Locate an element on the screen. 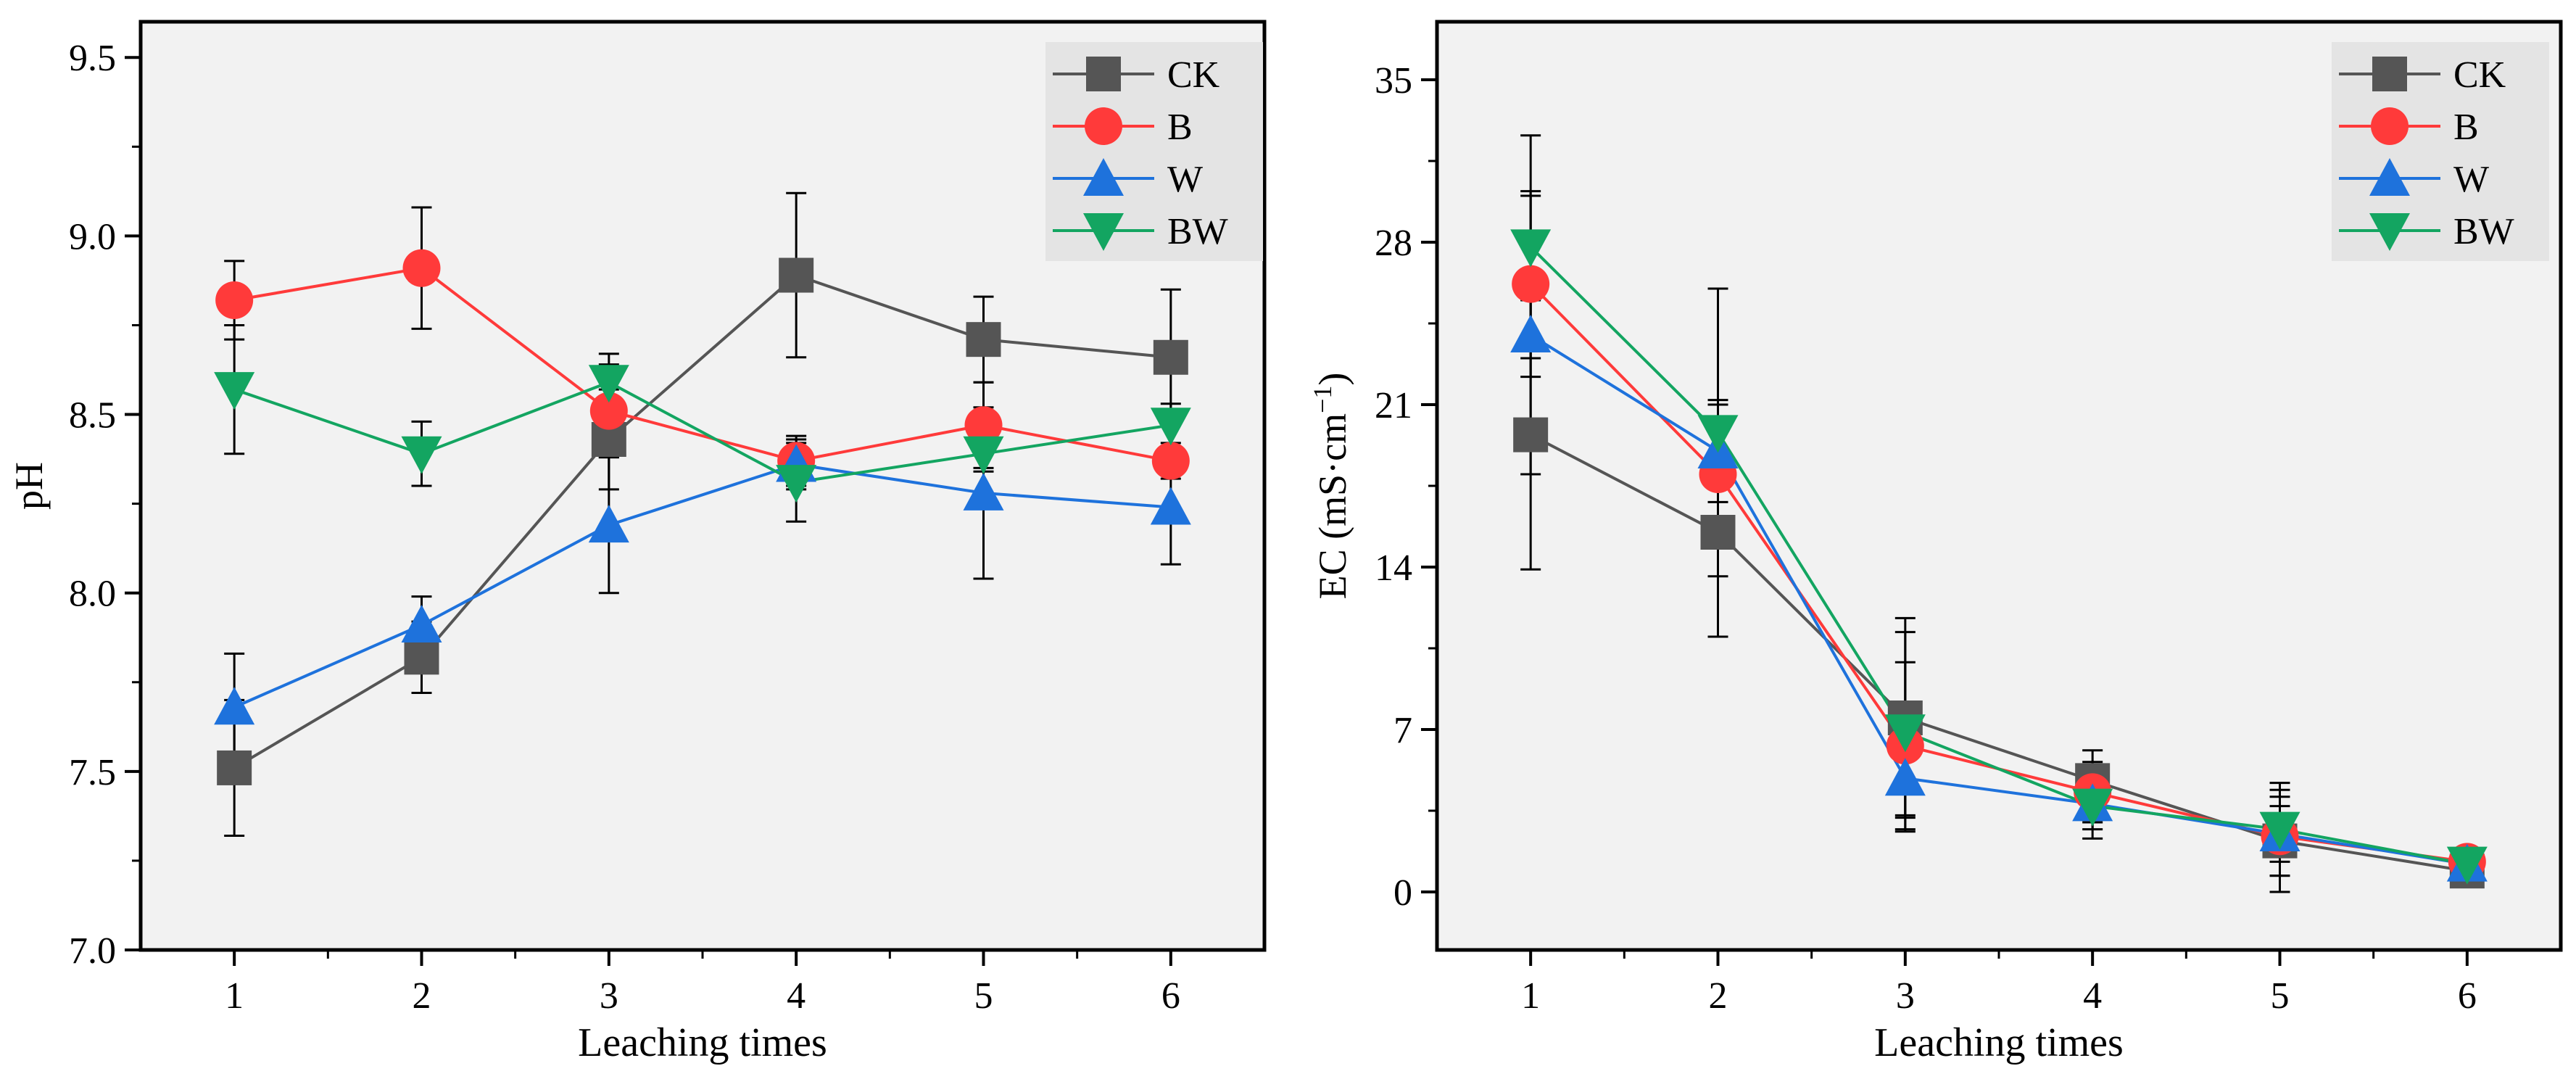 The width and height of the screenshot is (2576, 1087). legend-label: BW is located at coordinates (1197, 231).